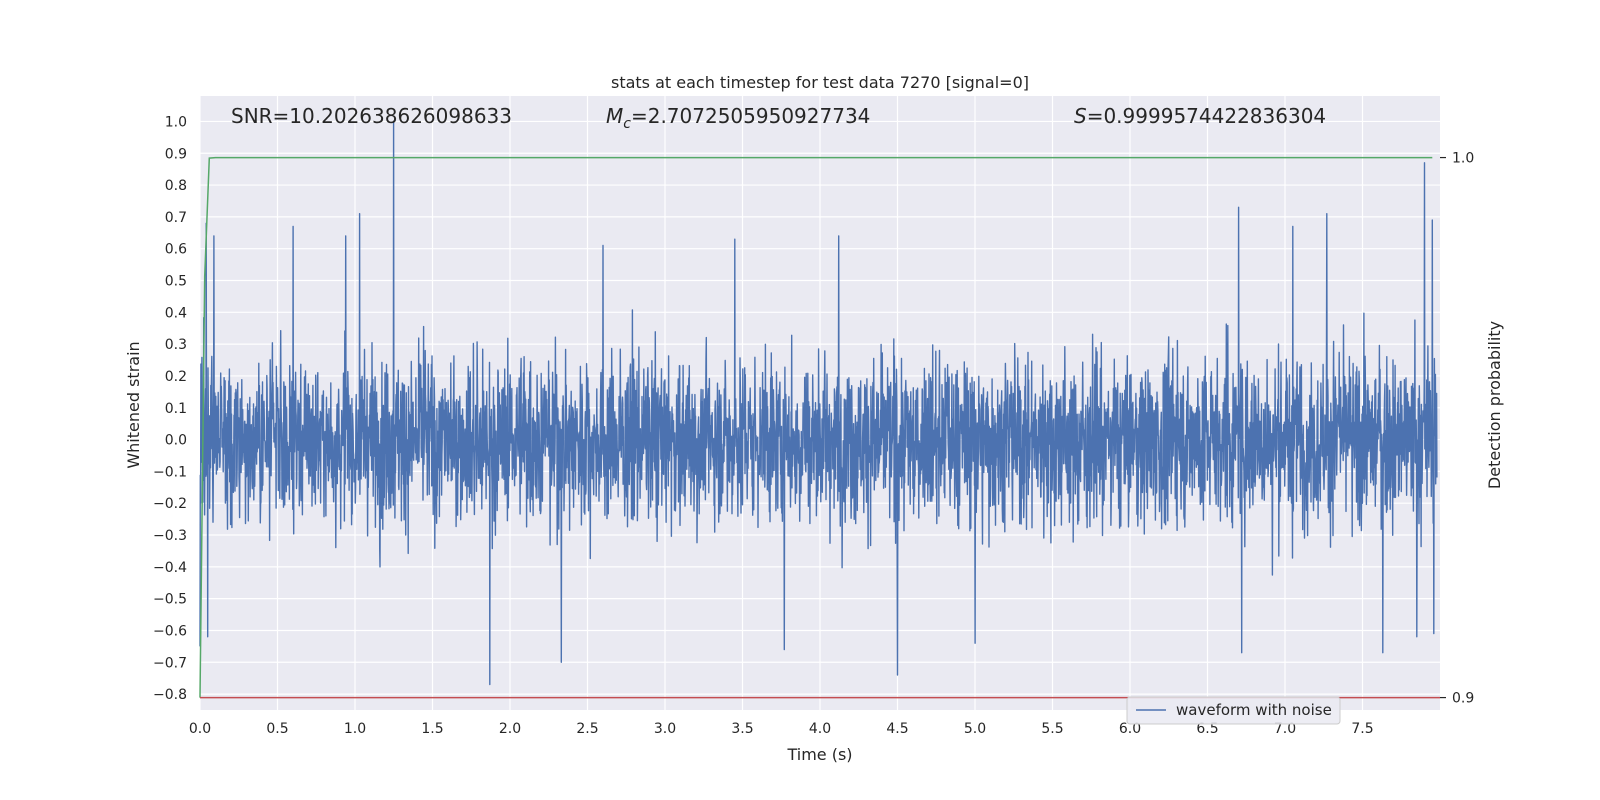 The width and height of the screenshot is (1600, 800). I want to click on y-tick-label-left: −0.7, so click(170, 663).